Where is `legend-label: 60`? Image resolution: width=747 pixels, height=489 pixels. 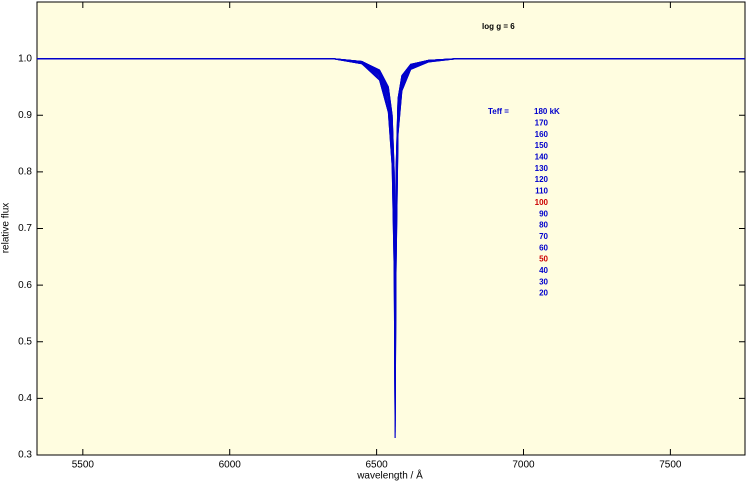 legend-label: 60 is located at coordinates (543, 247).